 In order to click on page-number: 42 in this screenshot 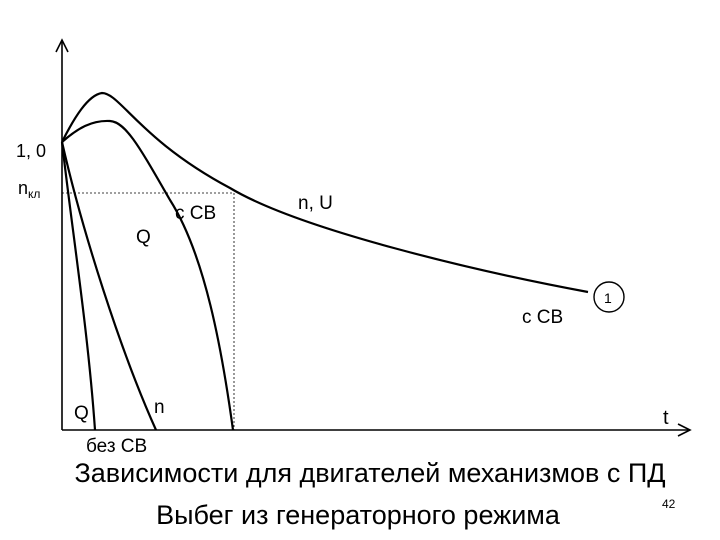, I will do `click(669, 504)`.